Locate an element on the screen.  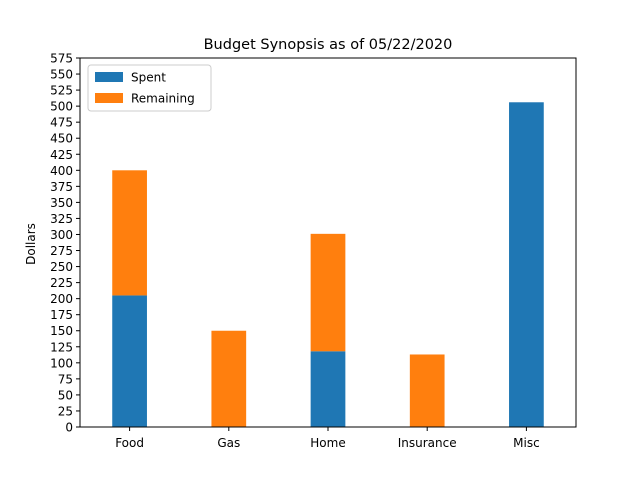
y-tick-label: 375 is located at coordinates (61, 187).